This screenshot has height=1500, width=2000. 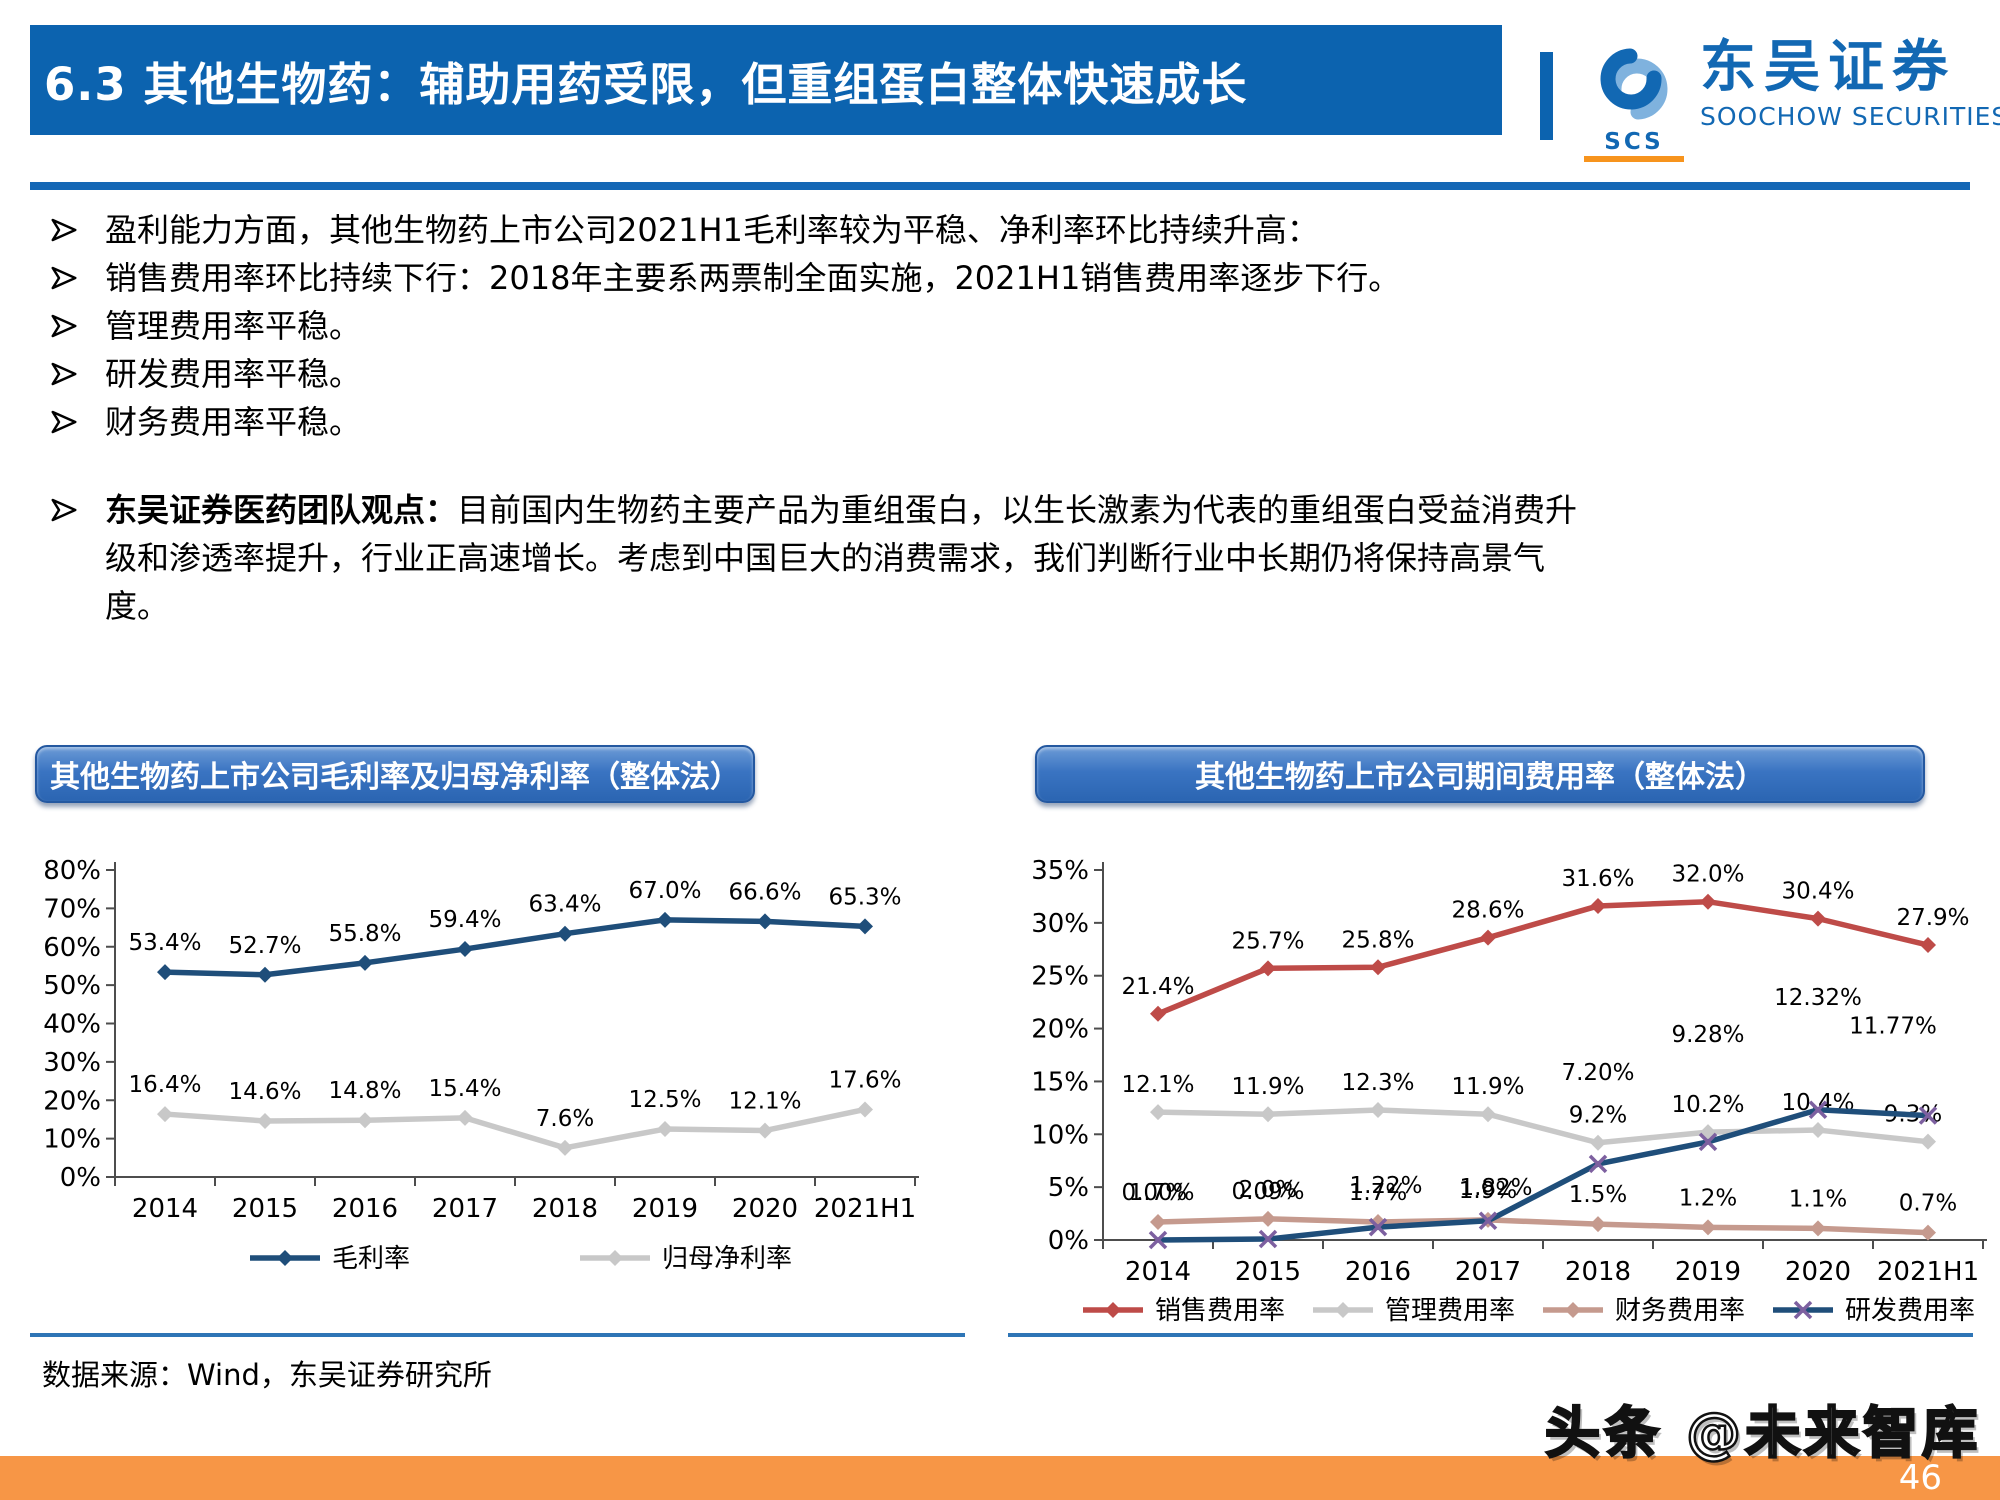 What do you see at coordinates (1000, 1478) in the screenshot?
I see `footer-bar: 46` at bounding box center [1000, 1478].